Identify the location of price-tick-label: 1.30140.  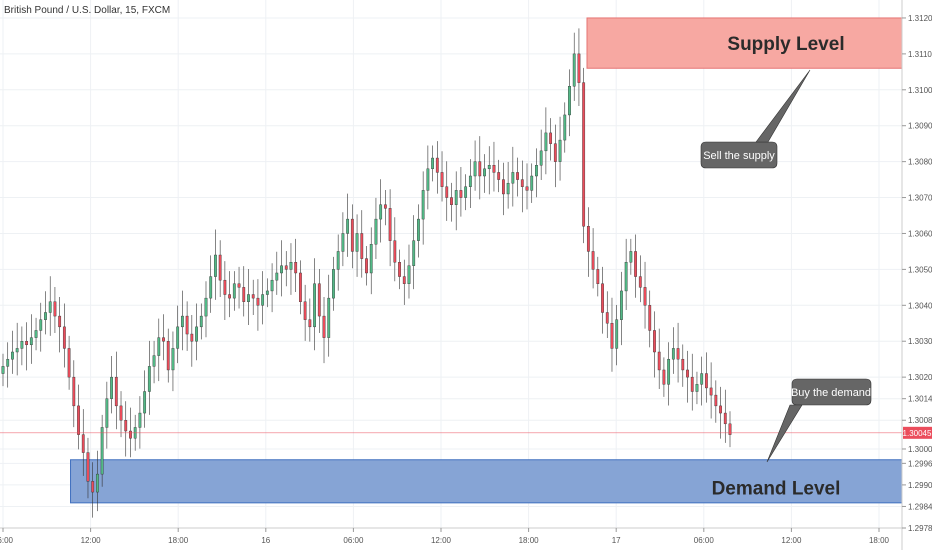
(920, 399).